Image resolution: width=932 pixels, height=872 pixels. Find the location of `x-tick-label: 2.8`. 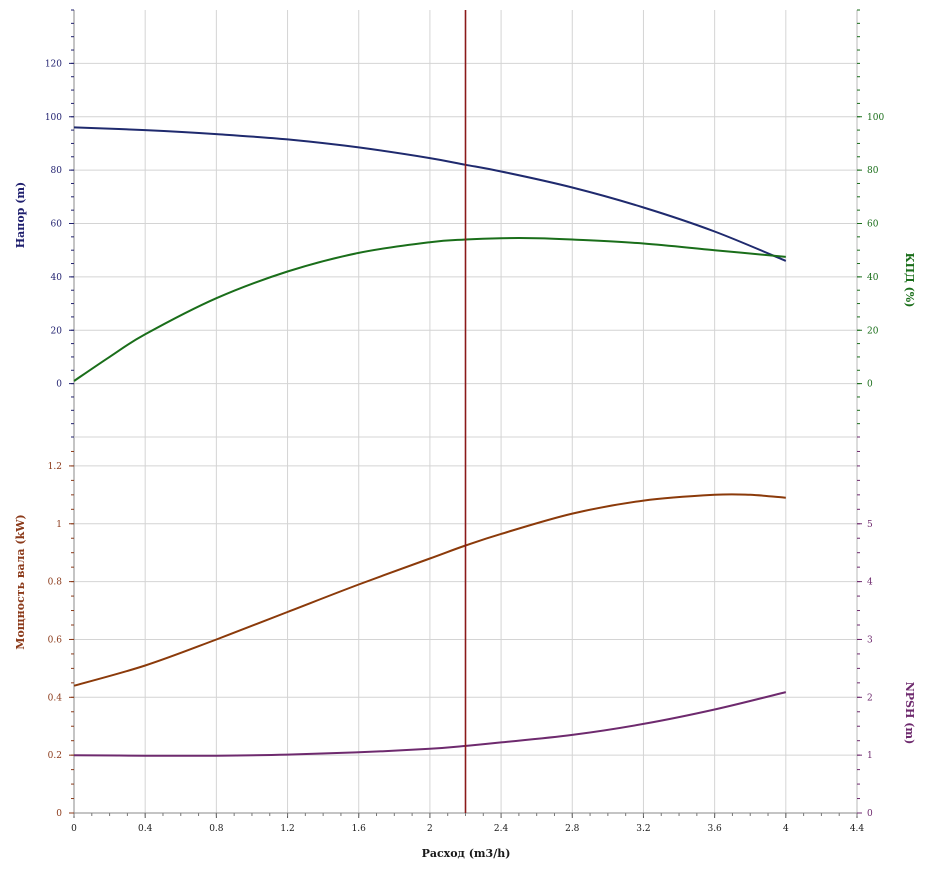

x-tick-label: 2.8 is located at coordinates (572, 829).